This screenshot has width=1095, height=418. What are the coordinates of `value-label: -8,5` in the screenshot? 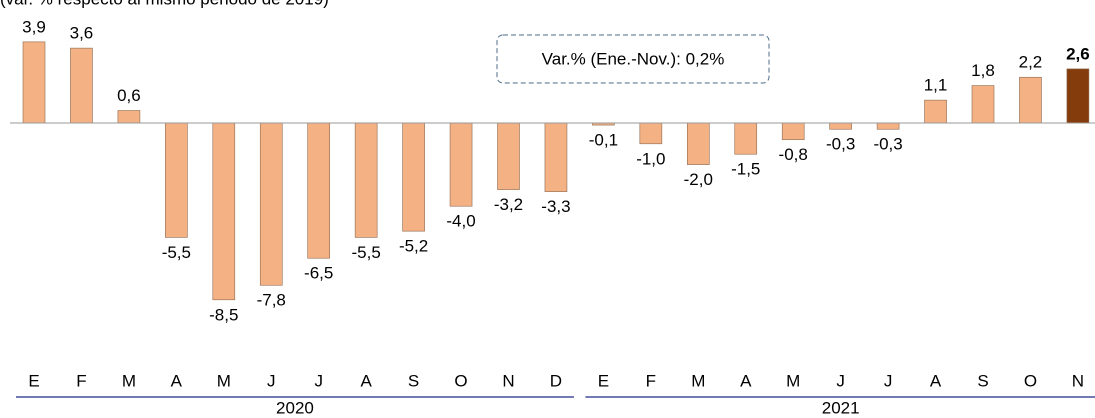 It's located at (223, 314).